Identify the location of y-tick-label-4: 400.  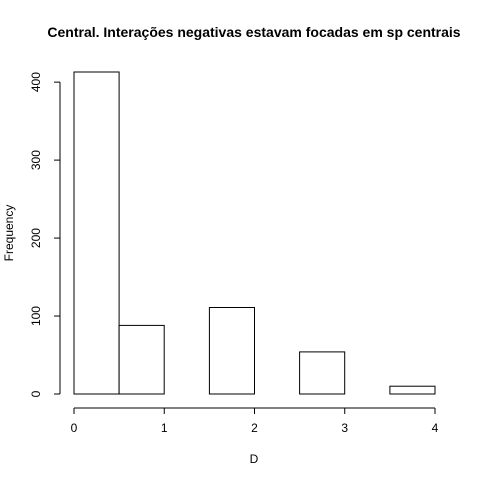
(36, 82).